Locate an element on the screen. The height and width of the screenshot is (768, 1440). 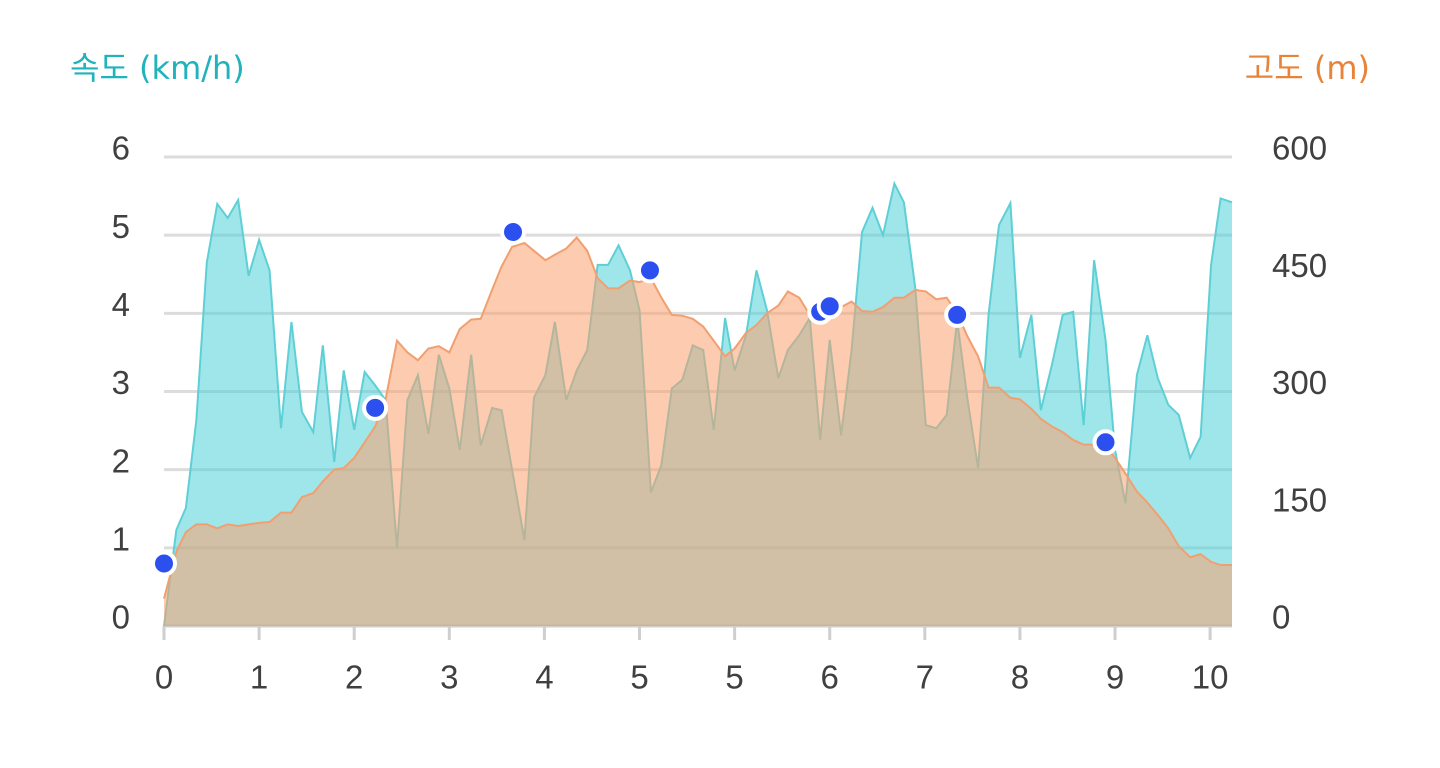
x-tick-label: 8 is located at coordinates (1020, 677).